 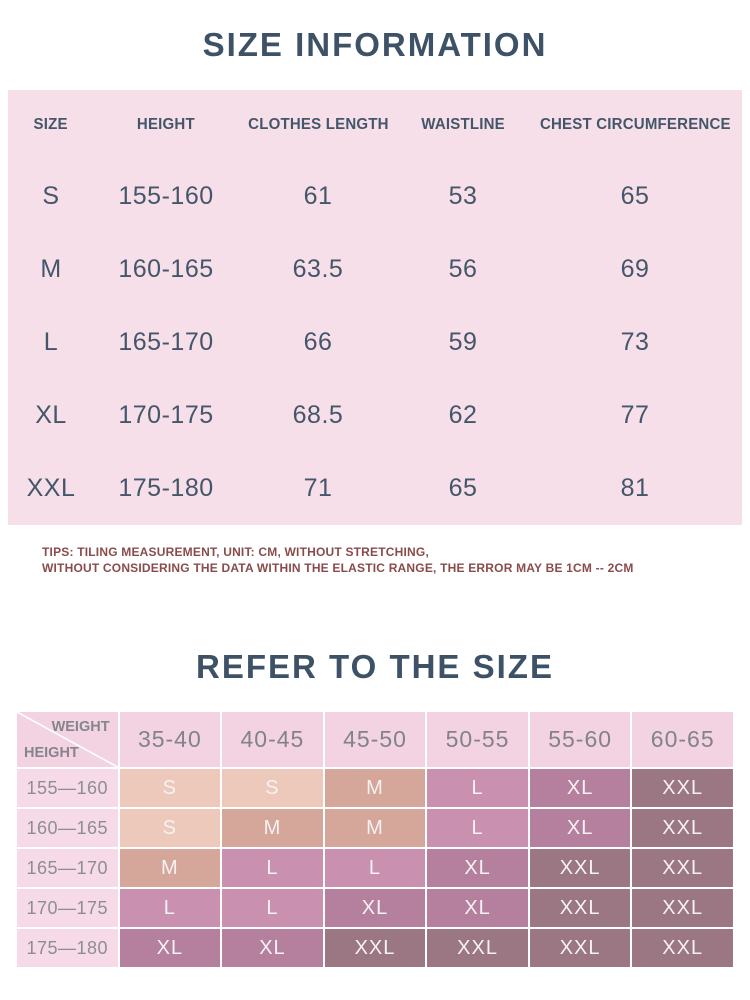 What do you see at coordinates (170, 739) in the screenshot?
I see `weight-column-header: 35-40` at bounding box center [170, 739].